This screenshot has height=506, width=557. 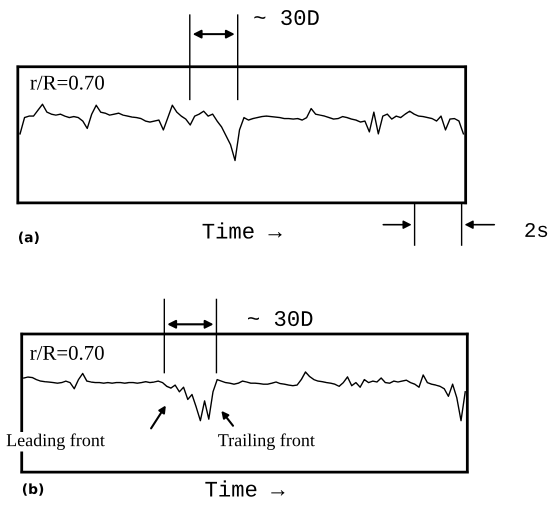 I want to click on text: (b), so click(x=33, y=489).